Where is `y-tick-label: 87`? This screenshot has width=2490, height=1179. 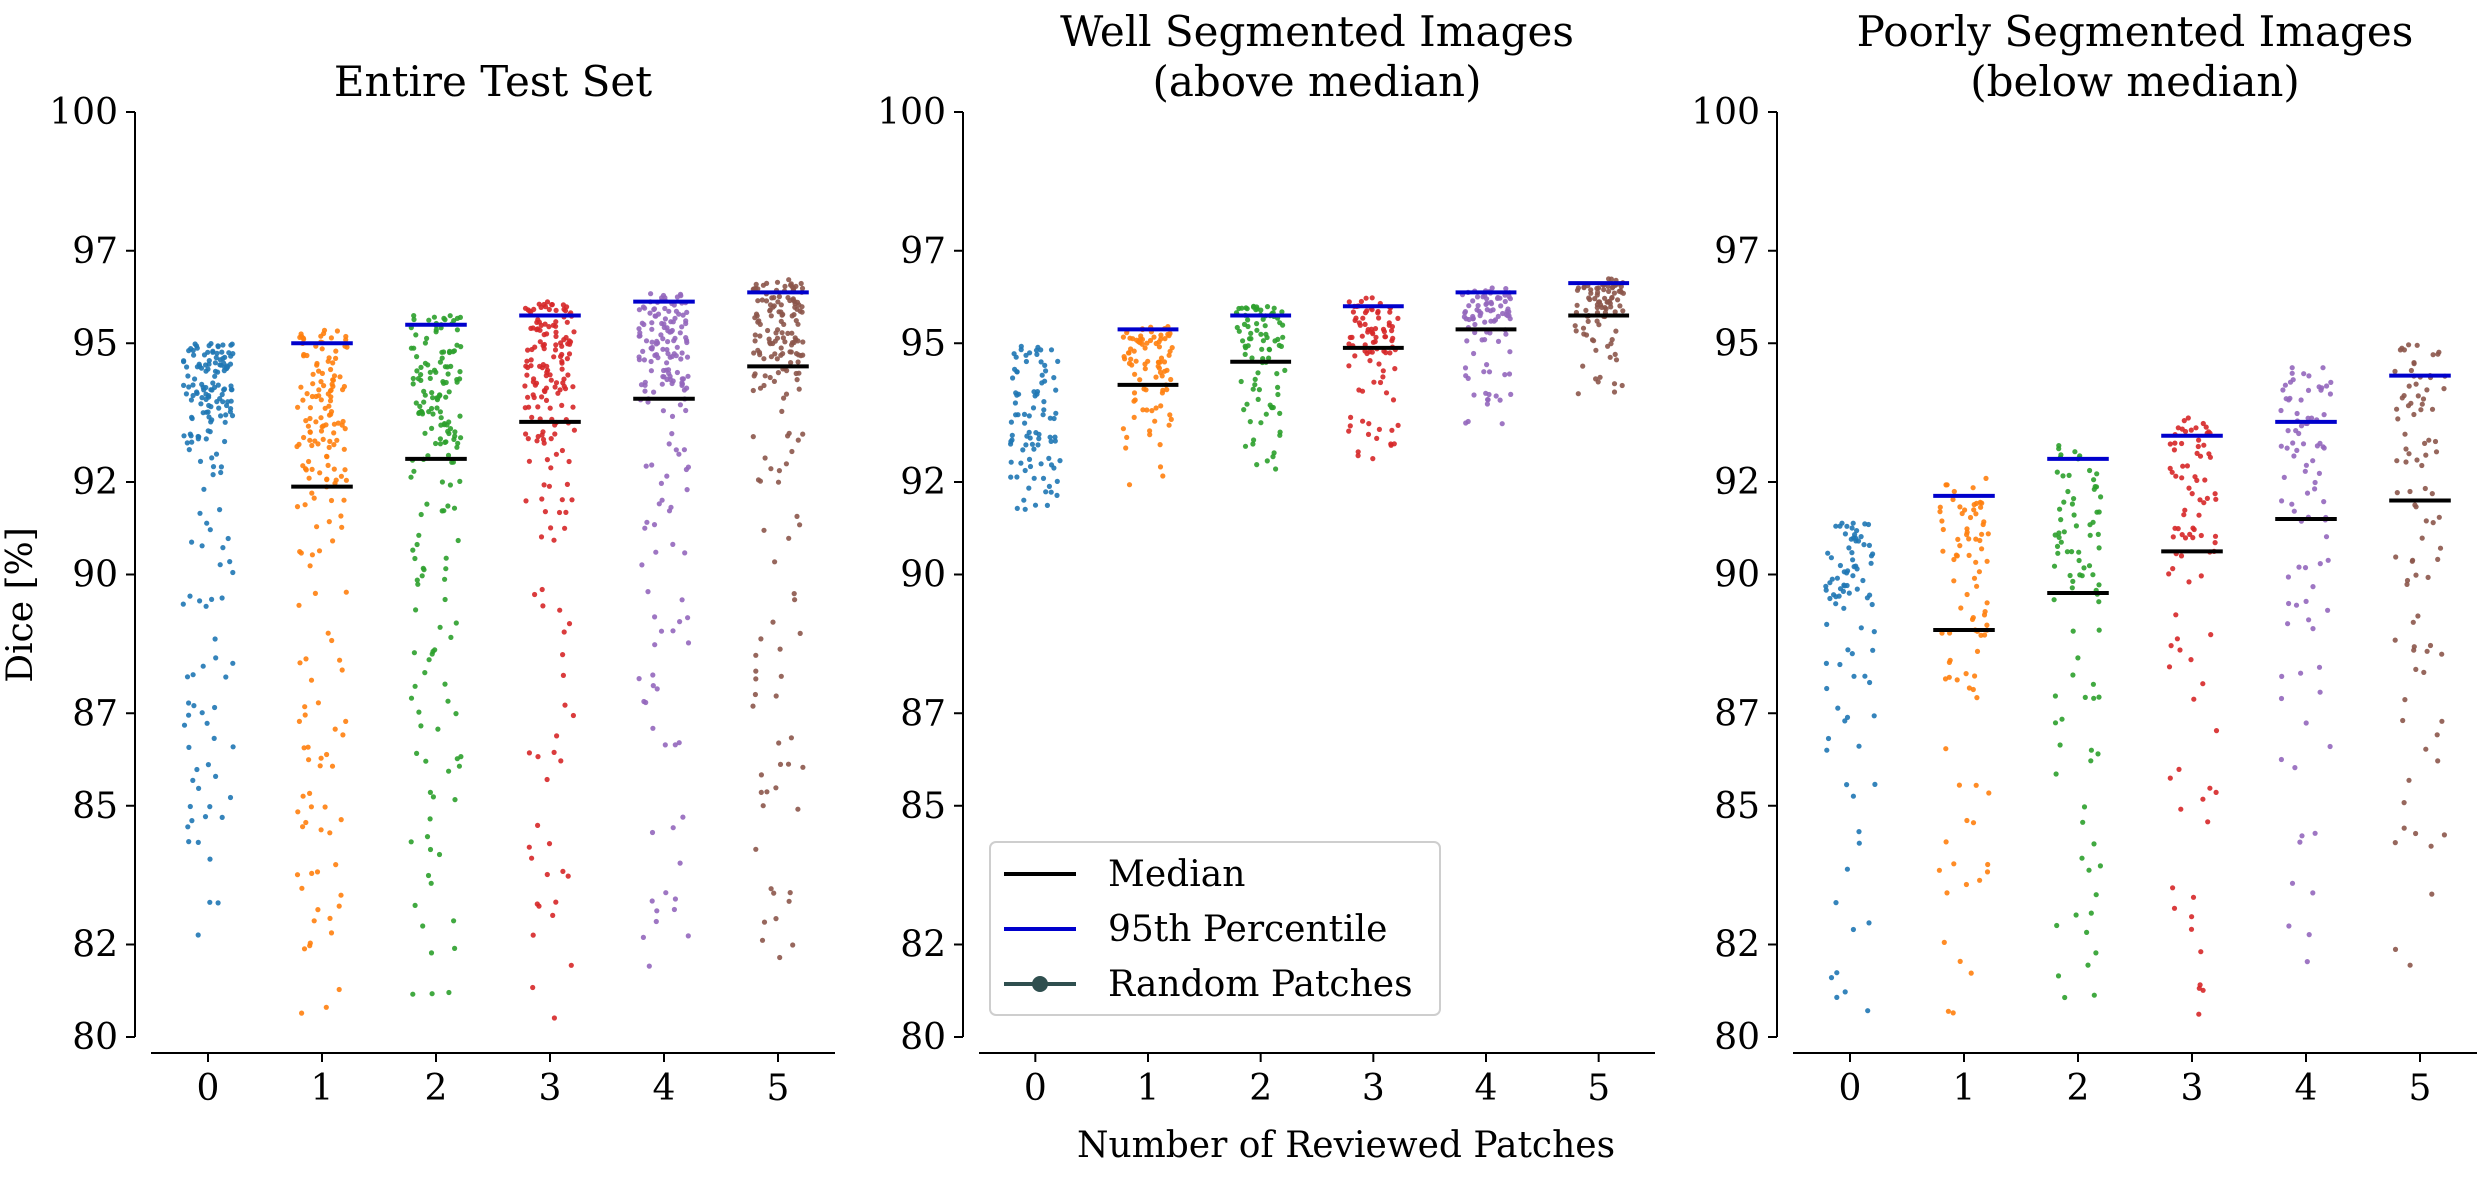 y-tick-label: 87 is located at coordinates (923, 713).